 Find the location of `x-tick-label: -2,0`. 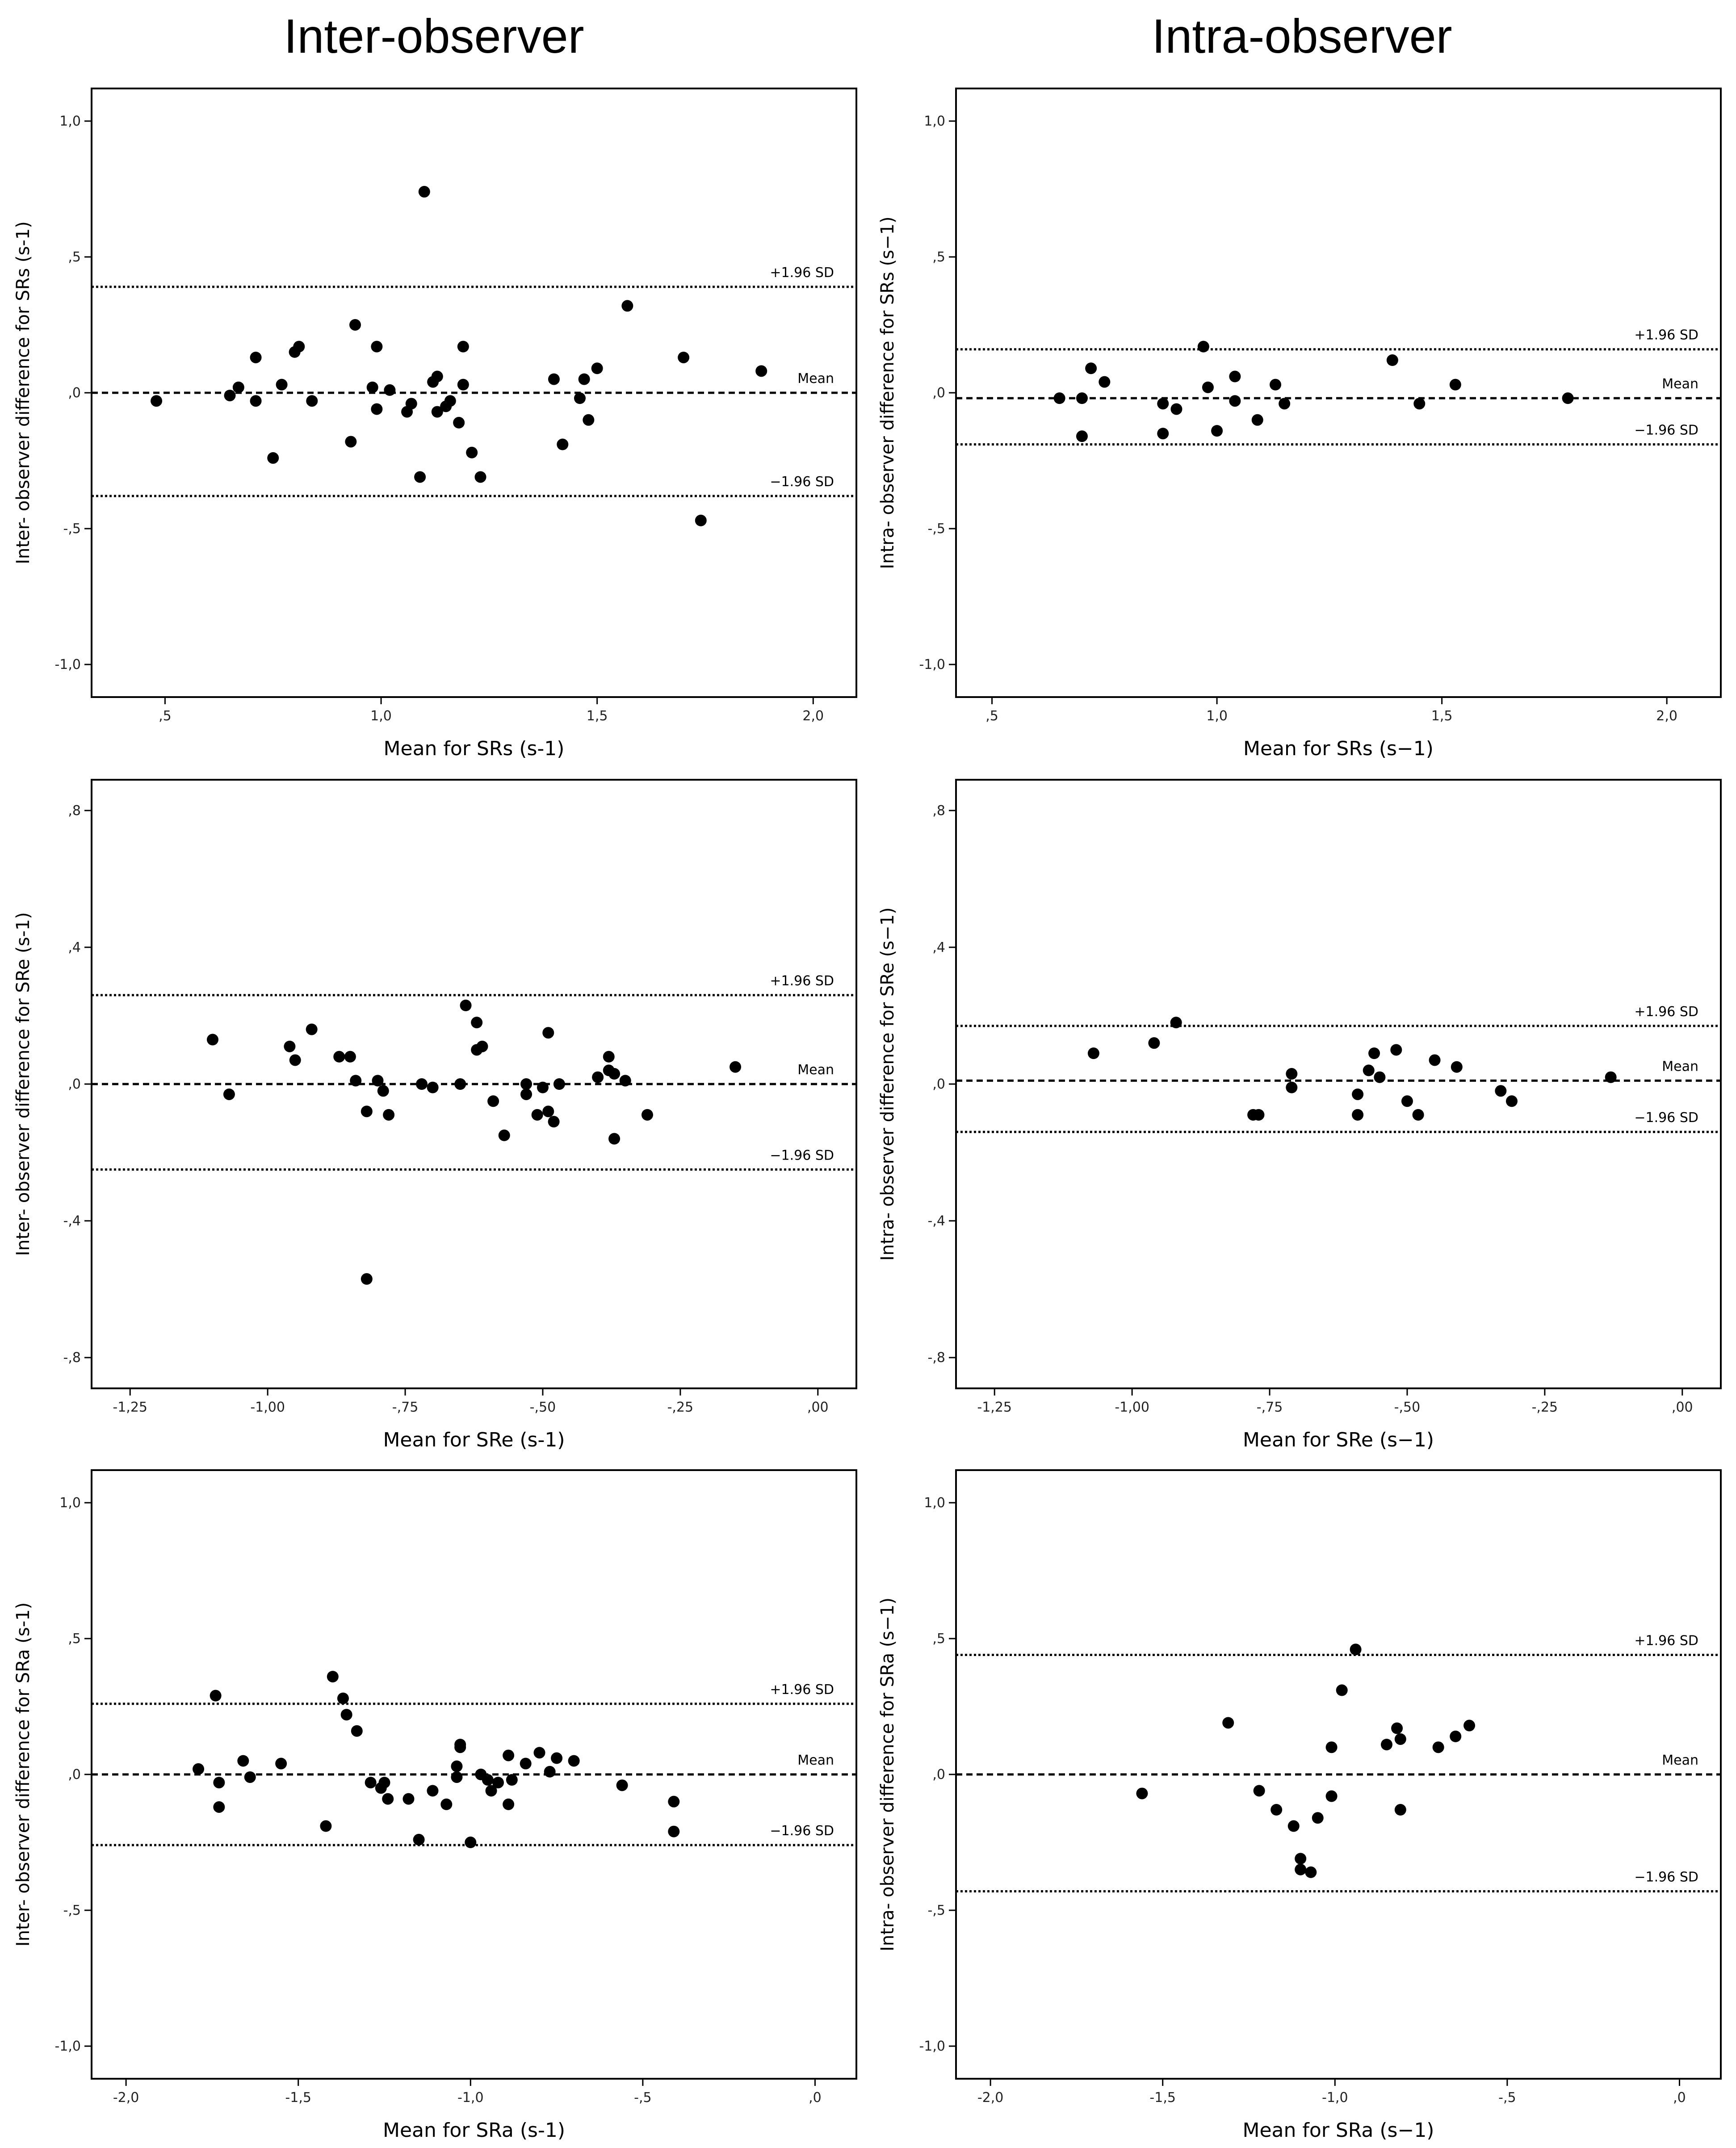

x-tick-label: -2,0 is located at coordinates (990, 2098).